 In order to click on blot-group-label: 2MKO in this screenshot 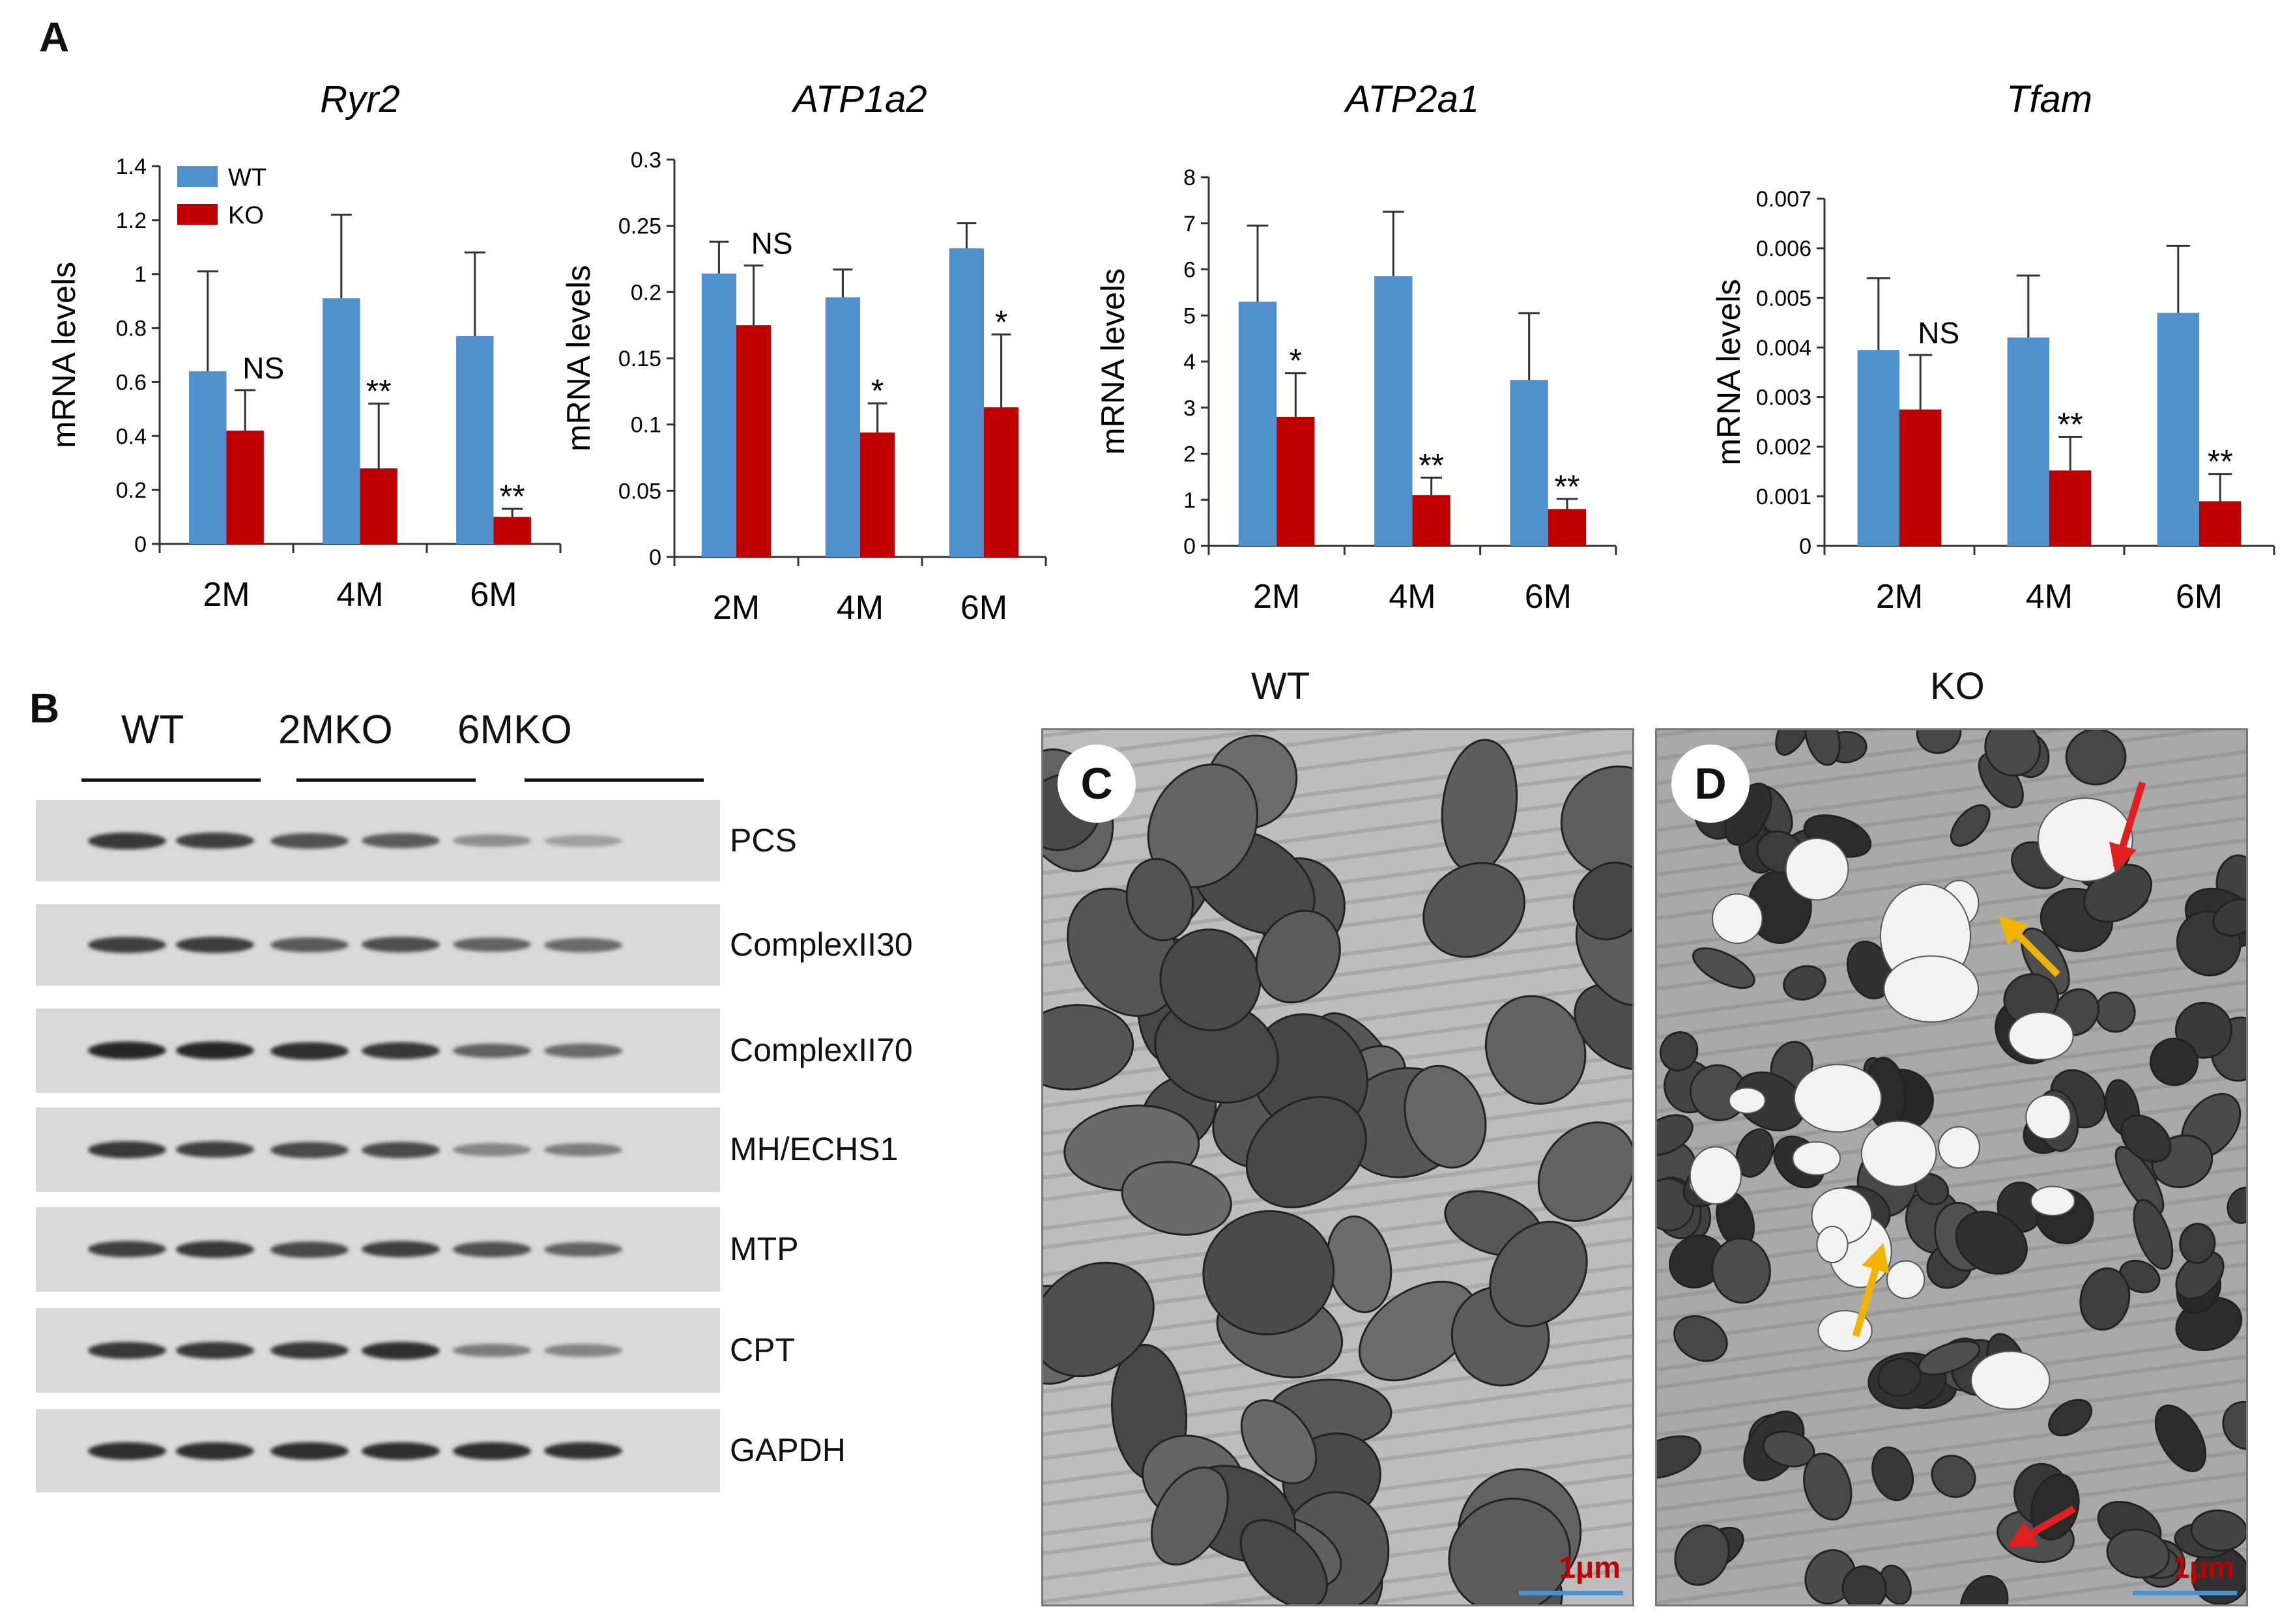, I will do `click(335, 729)`.